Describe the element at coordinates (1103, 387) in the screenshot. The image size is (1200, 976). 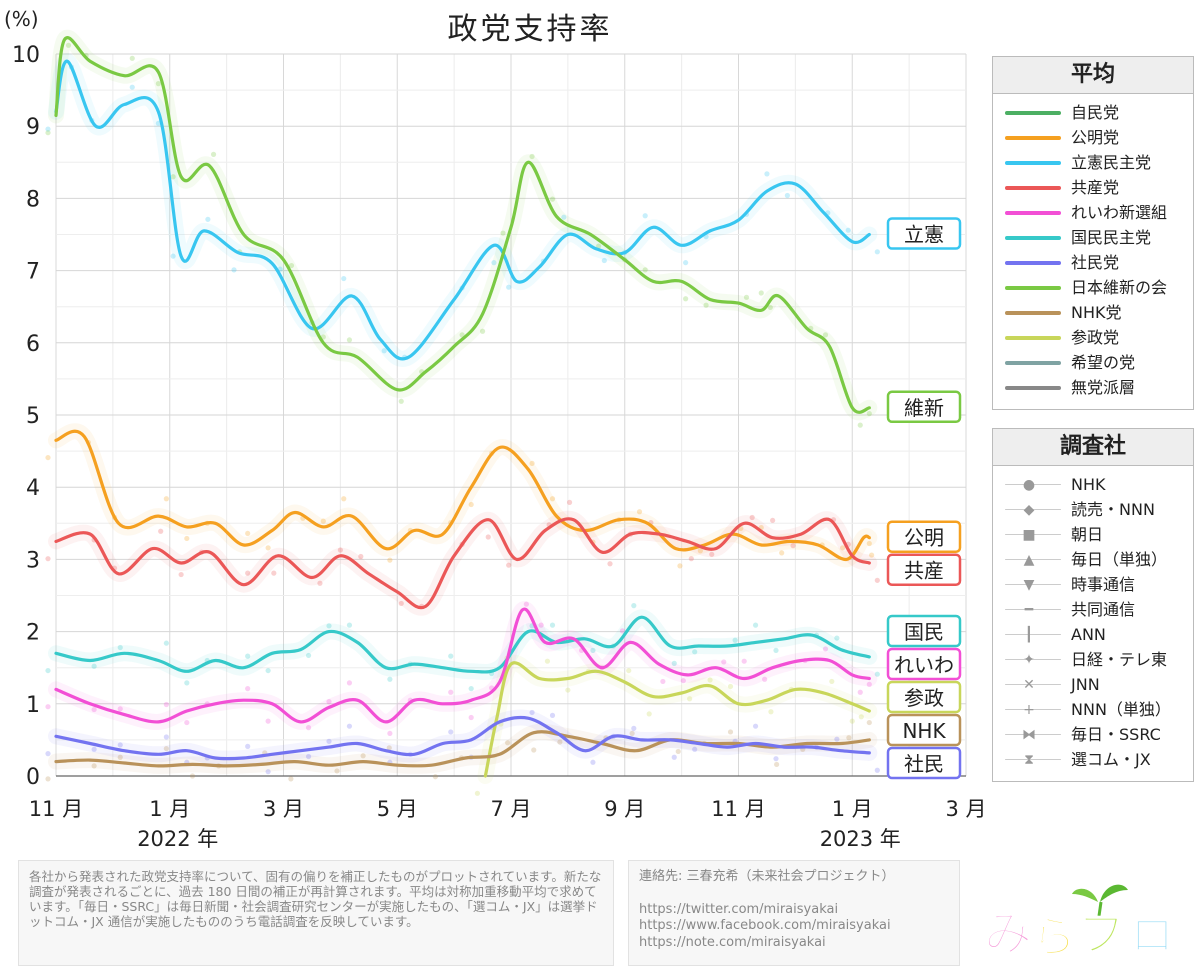
I see `legend-average-label: 無党派層` at that location.